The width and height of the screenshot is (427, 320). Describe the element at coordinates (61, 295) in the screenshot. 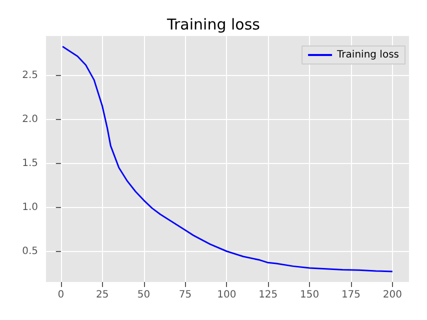

I see `x-tick-label: 0` at that location.